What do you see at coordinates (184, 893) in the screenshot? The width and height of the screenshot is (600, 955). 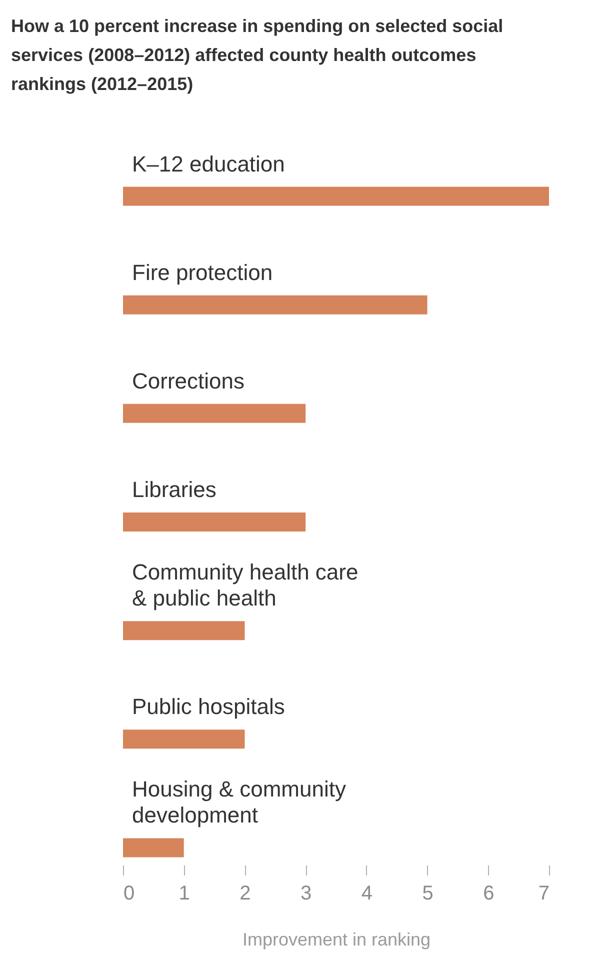 I see `x-tick-label: 1` at bounding box center [184, 893].